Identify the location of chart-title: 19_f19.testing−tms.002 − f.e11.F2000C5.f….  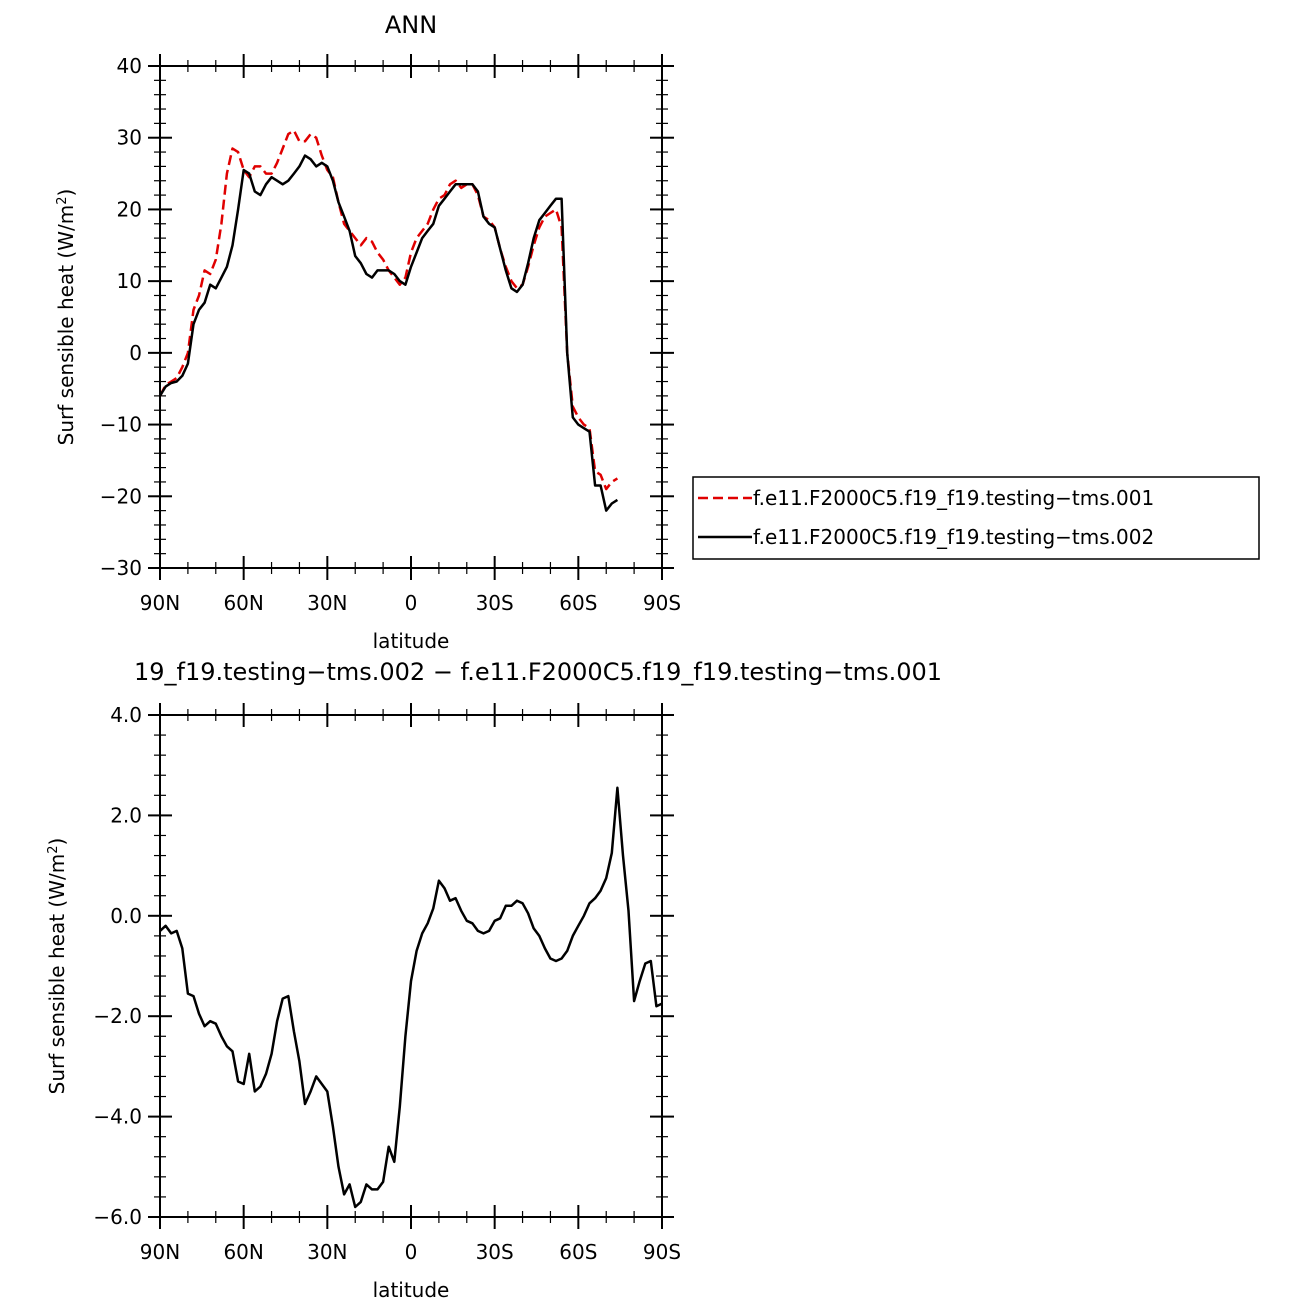
(538, 672).